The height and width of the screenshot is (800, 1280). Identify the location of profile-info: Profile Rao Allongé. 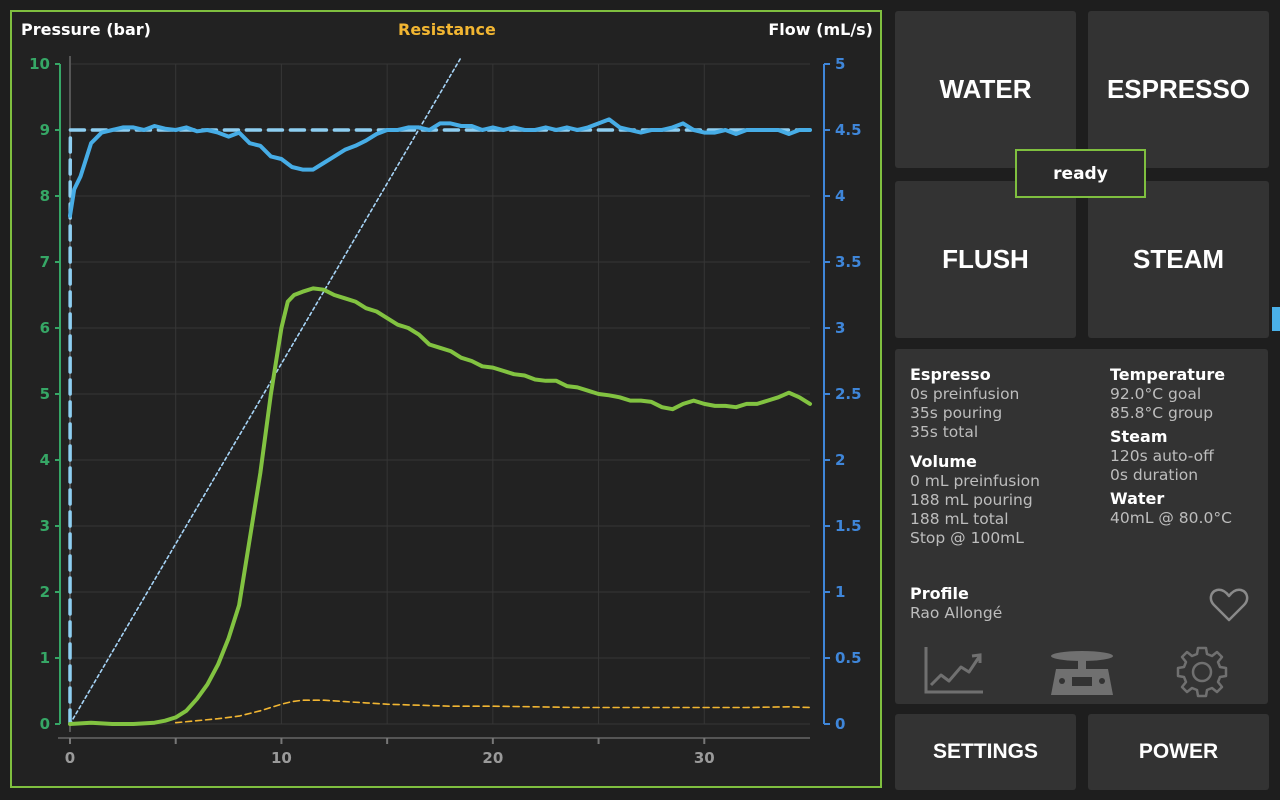
(956, 603).